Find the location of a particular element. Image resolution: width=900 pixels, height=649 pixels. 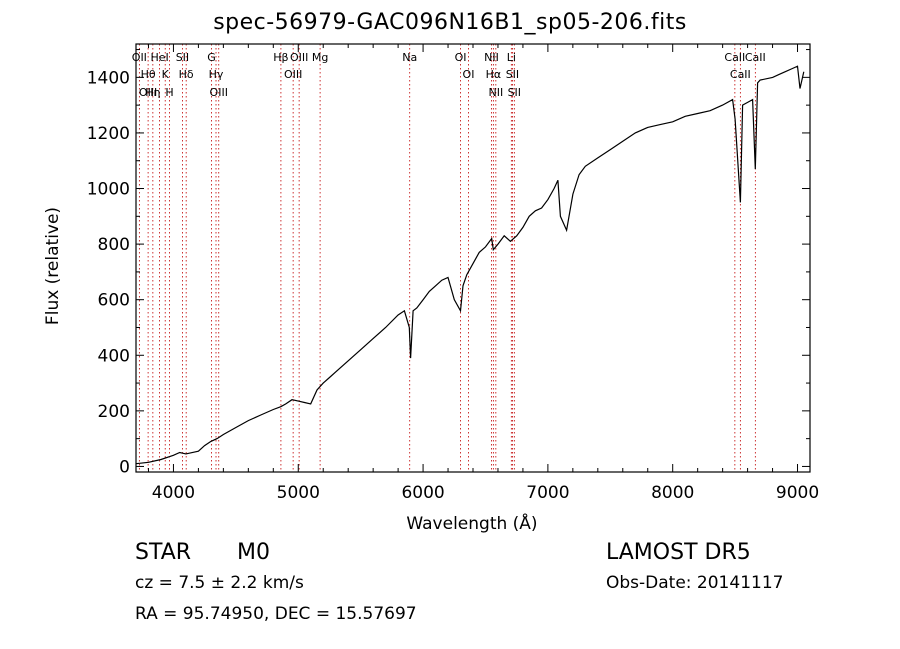

line-marker-label: Hη is located at coordinates (152, 92).